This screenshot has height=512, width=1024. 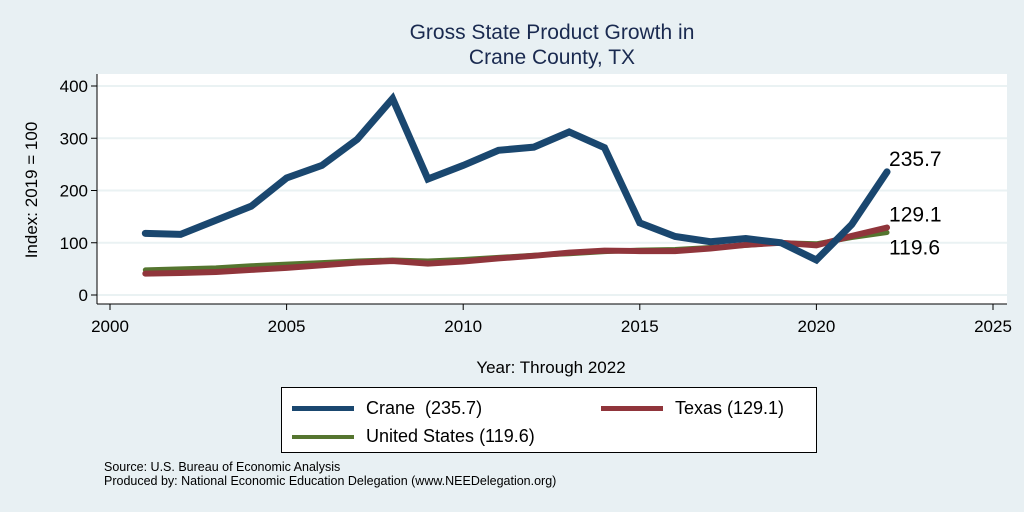 I want to click on x-tick-label: 2005, so click(x=287, y=326).